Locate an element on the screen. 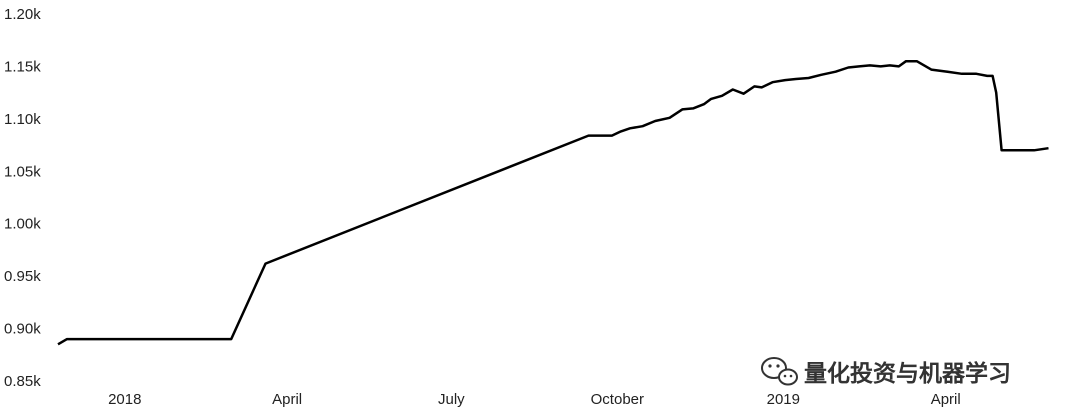  wechat-icon is located at coordinates (779, 371).